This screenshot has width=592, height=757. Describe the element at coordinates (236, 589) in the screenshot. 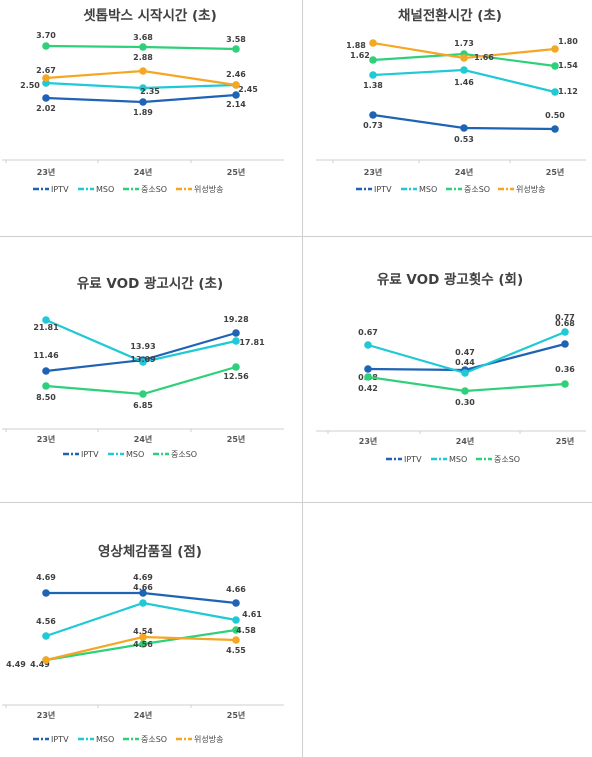

I see `chart-5-data-label-s1-3: 4.66` at that location.